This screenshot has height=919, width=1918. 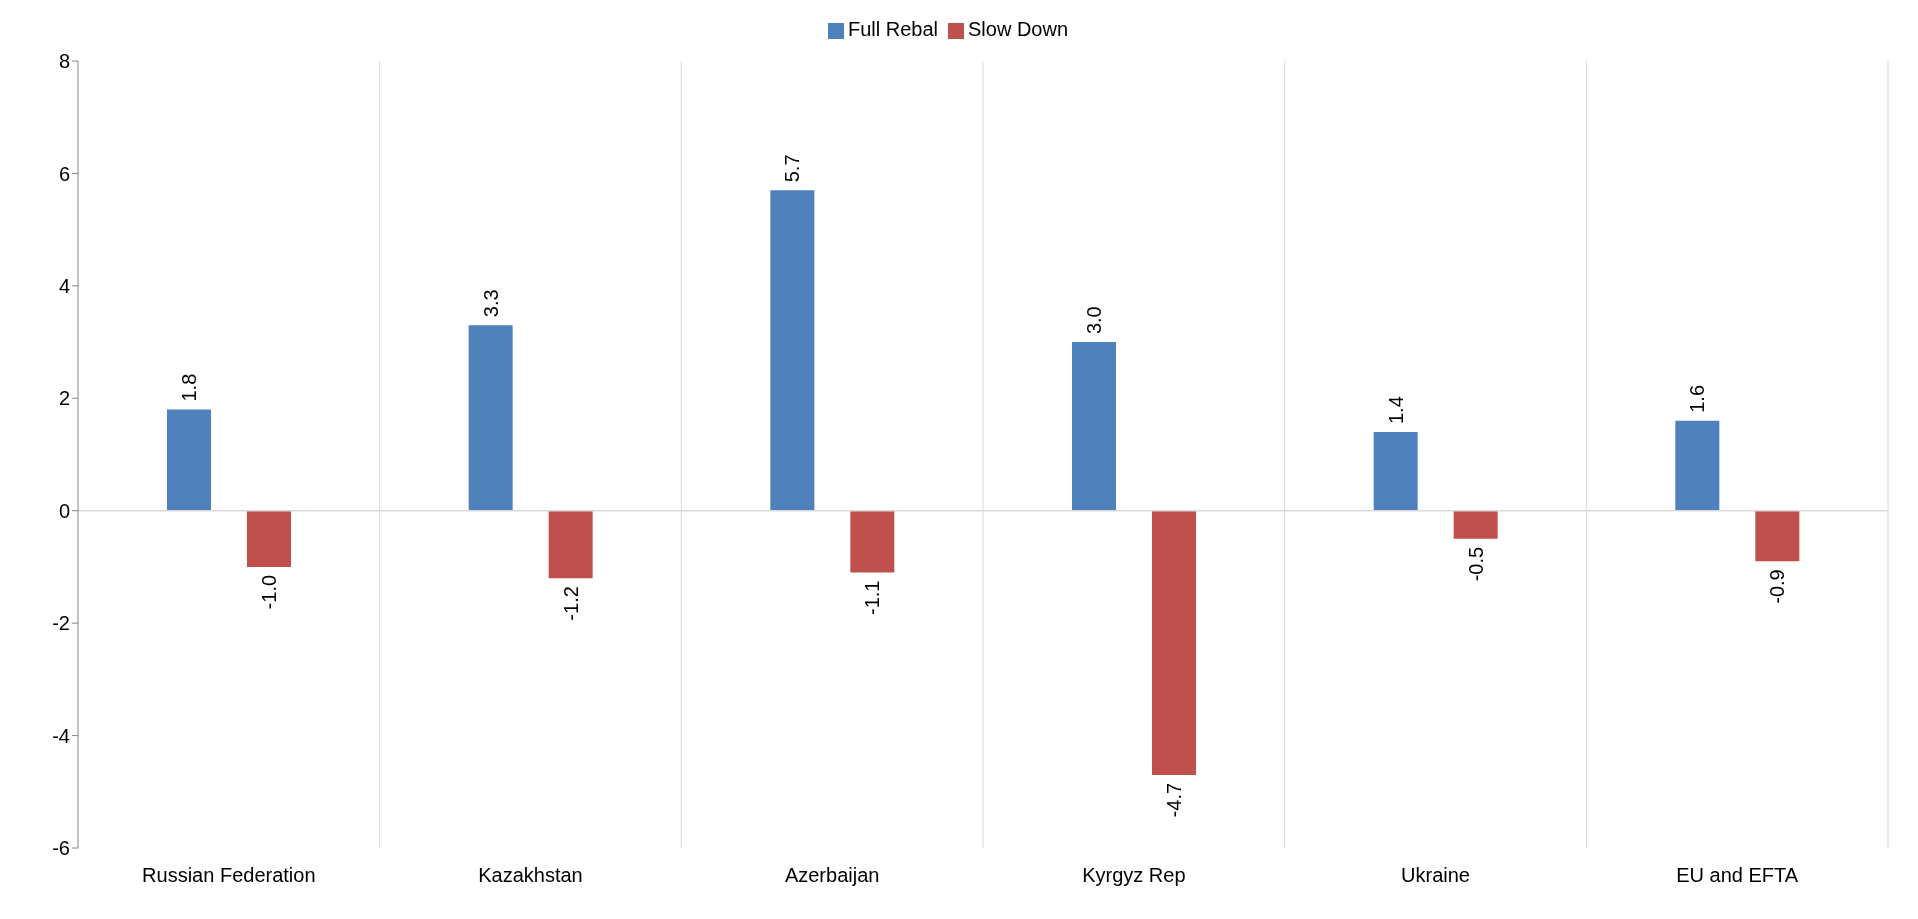 I want to click on x-tick-label: Azerbaijan, so click(x=832, y=875).